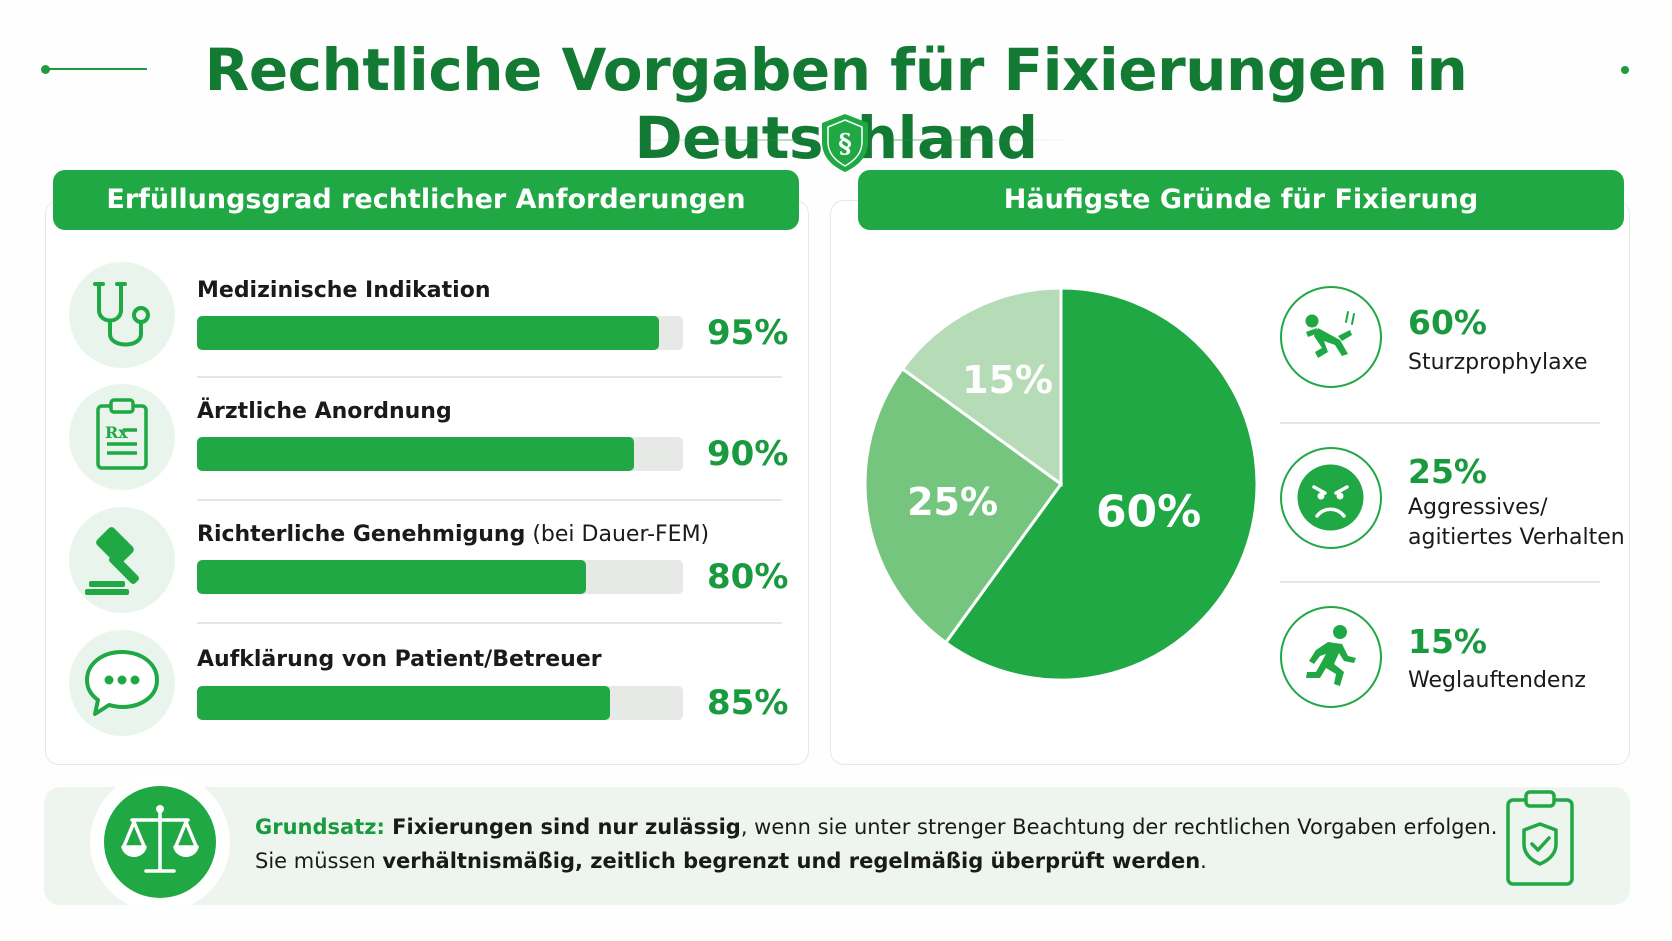 This screenshot has width=1672, height=941. Describe the element at coordinates (1447, 471) in the screenshot. I see `legend-pct-aggressives-verhalten: 25%` at that location.